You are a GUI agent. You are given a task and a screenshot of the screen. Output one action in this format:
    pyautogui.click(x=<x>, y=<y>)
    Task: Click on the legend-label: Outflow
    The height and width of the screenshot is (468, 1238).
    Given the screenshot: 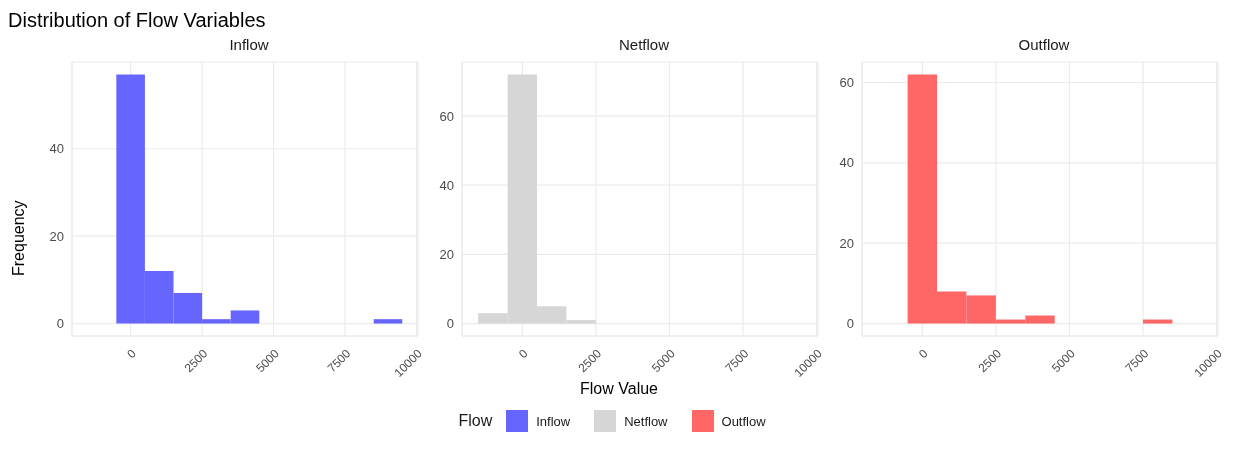 What is the action you would take?
    pyautogui.click(x=743, y=421)
    